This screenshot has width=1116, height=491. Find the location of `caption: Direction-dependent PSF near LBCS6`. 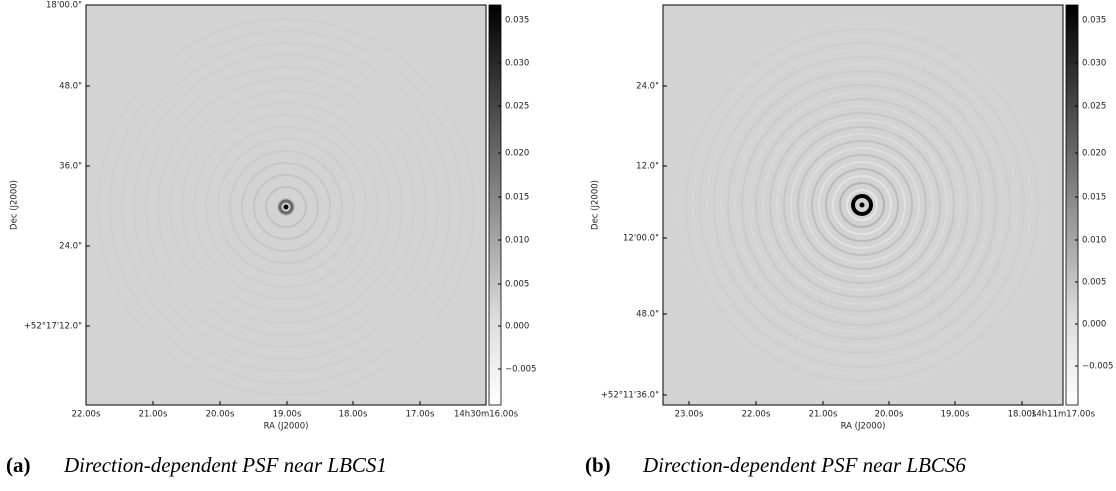

caption: Direction-dependent PSF near LBCS6 is located at coordinates (804, 465).